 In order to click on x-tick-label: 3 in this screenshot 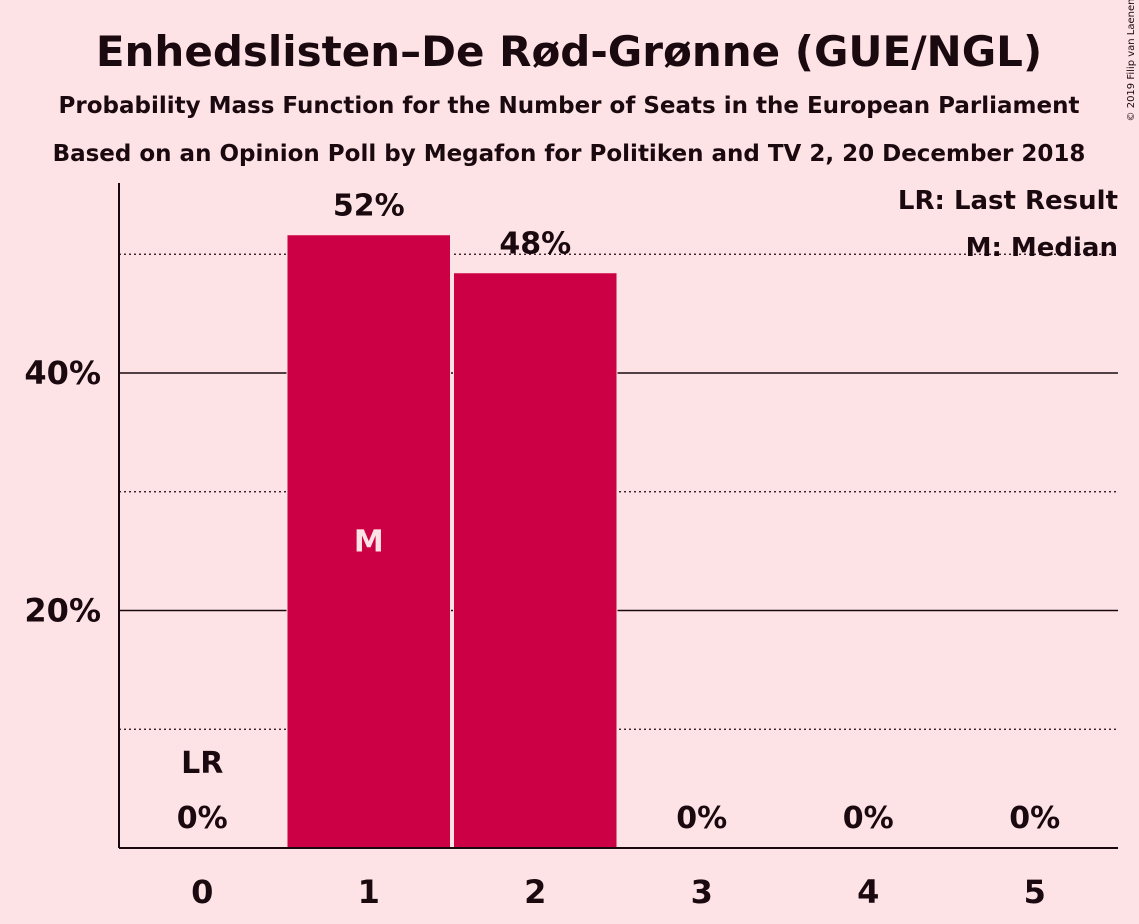, I will do `click(702, 892)`.